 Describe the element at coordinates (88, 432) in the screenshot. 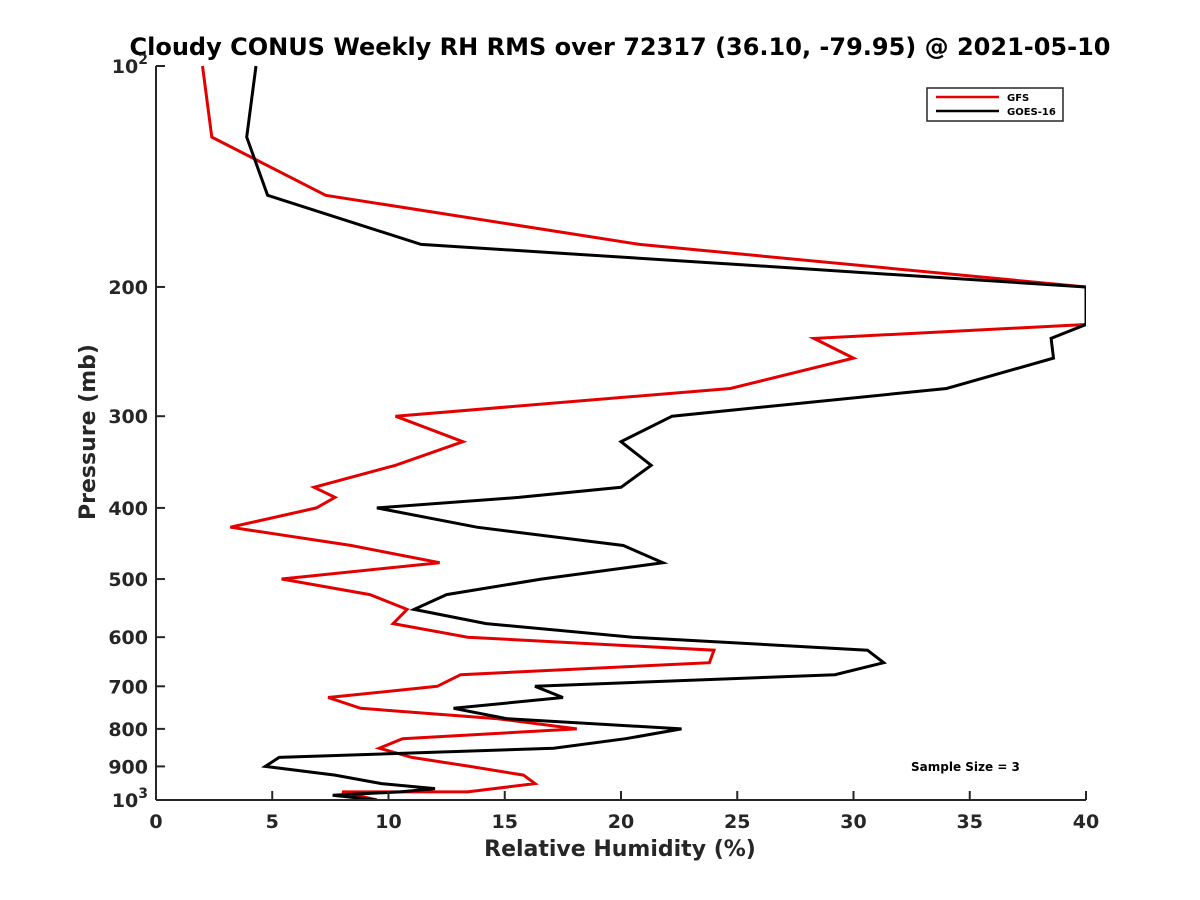

I see `y-axis-label: Pressure (mb)` at that location.